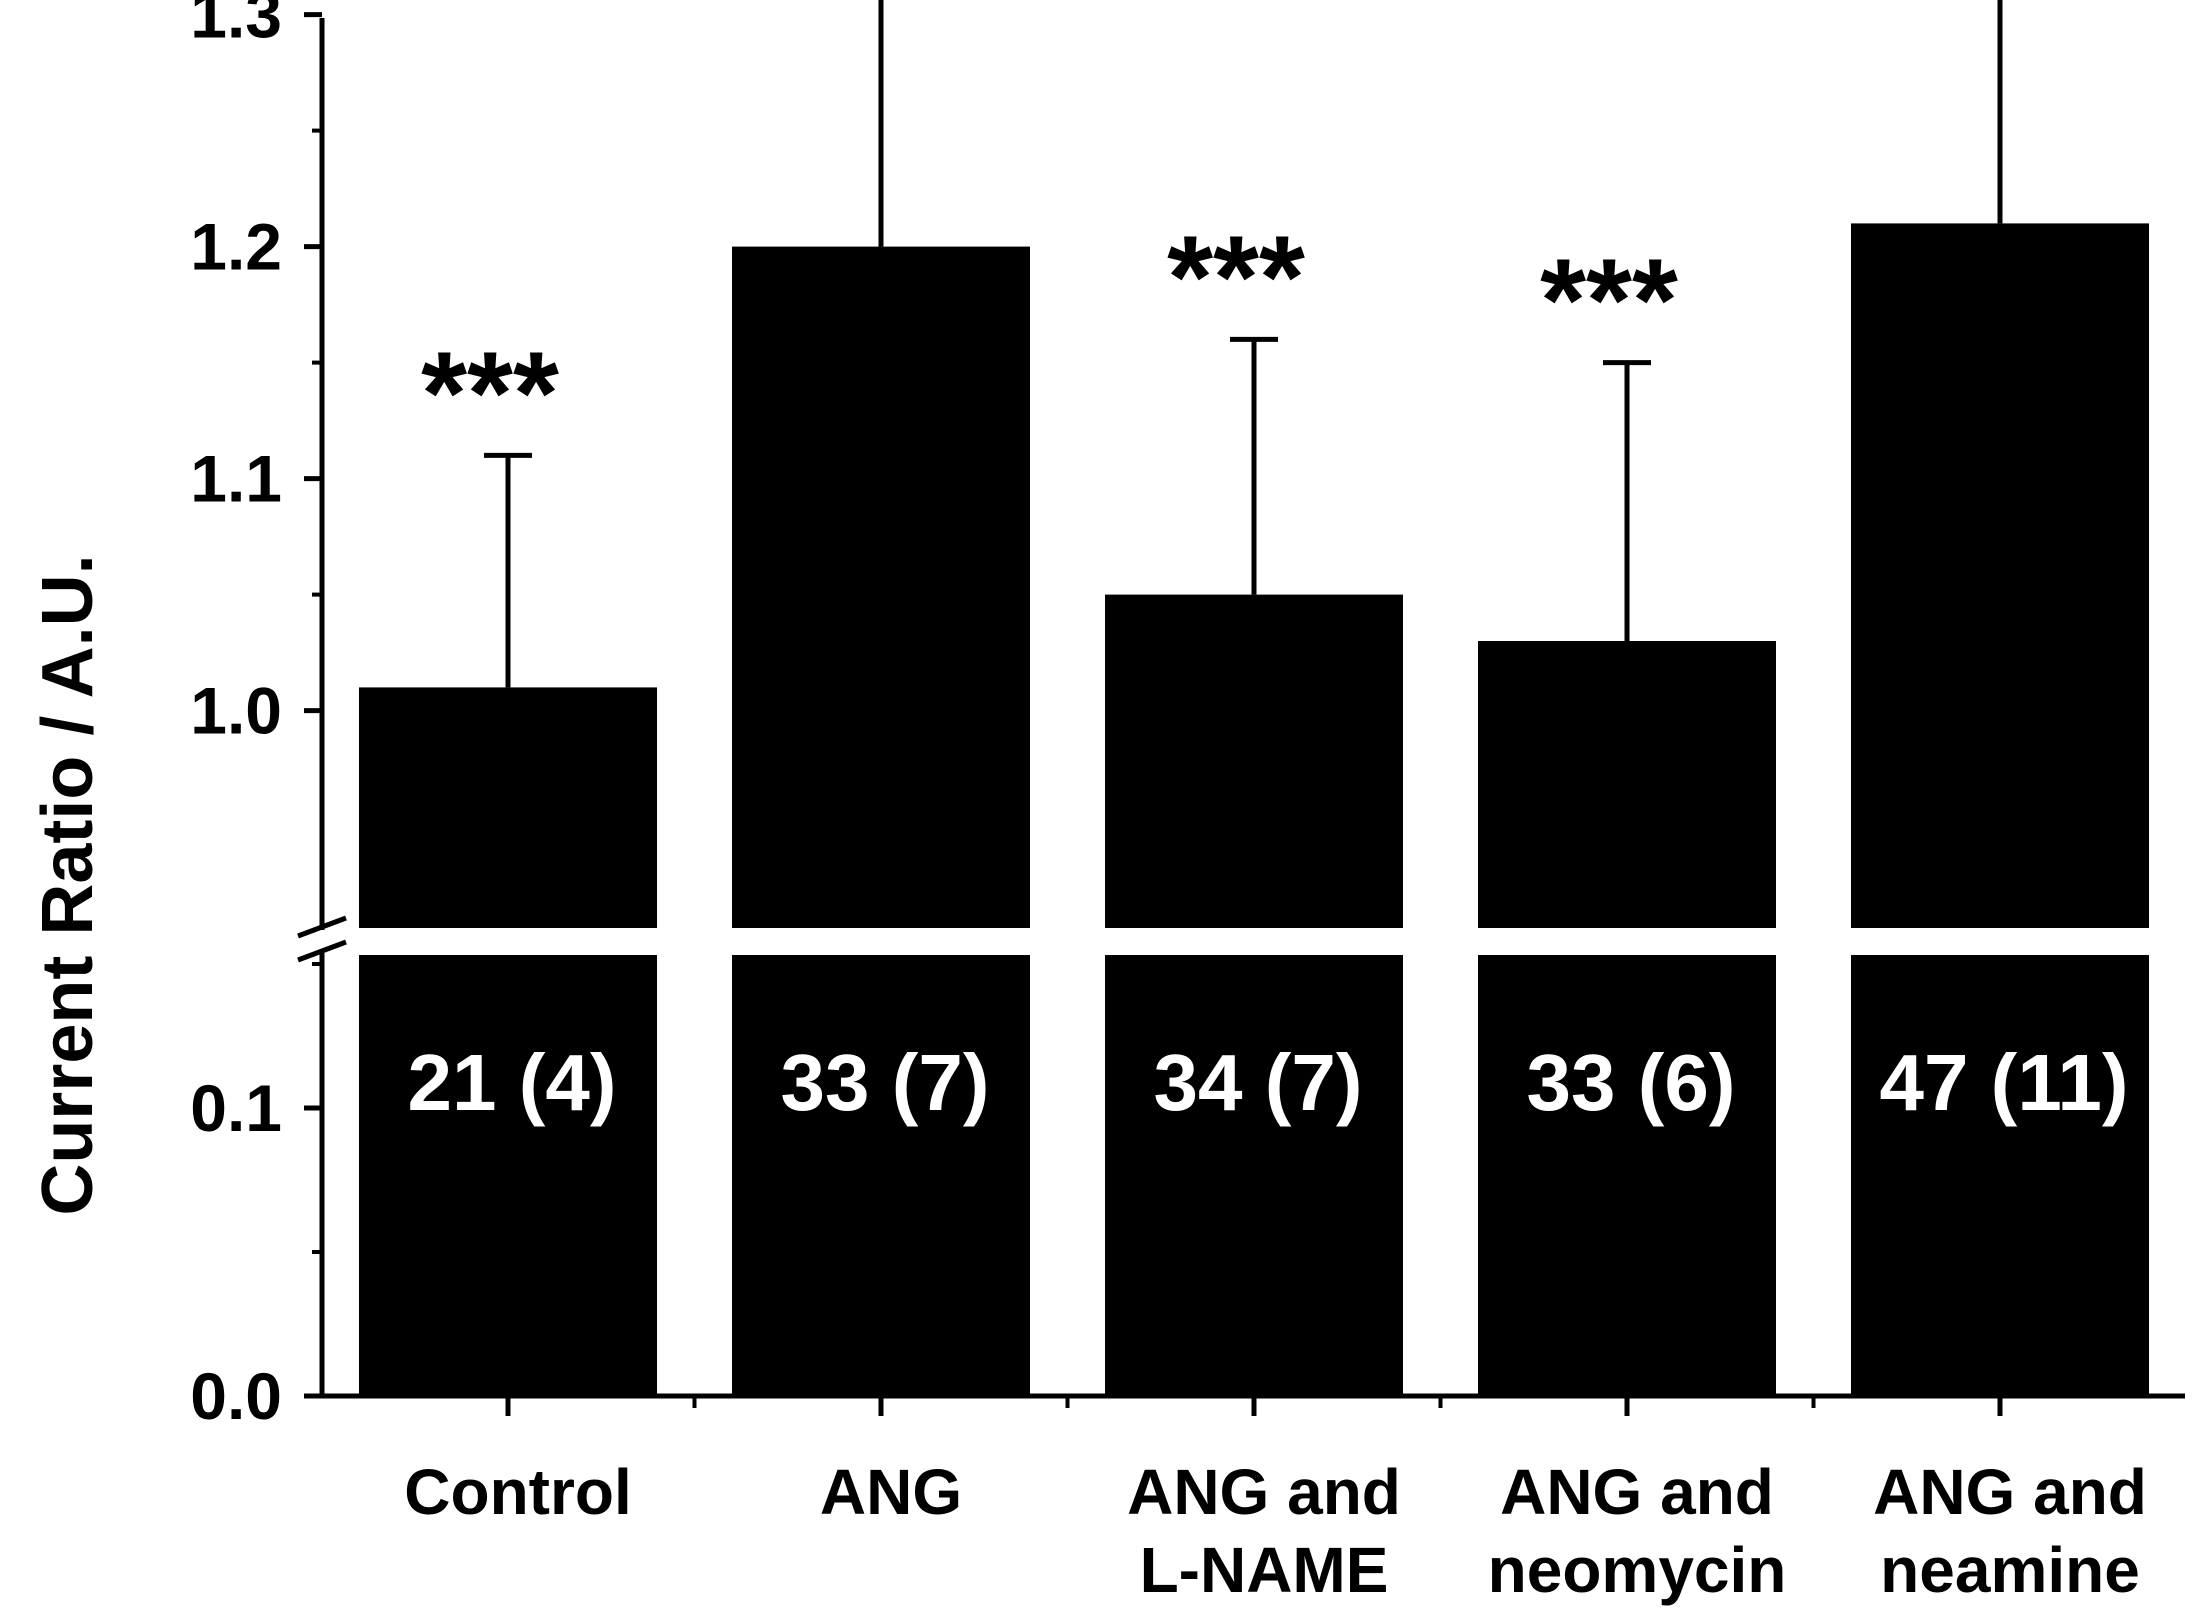 Image resolution: width=2198 pixels, height=1623 pixels. What do you see at coordinates (236, 1108) in the screenshot?
I see `y-tick-label: 0.1` at bounding box center [236, 1108].